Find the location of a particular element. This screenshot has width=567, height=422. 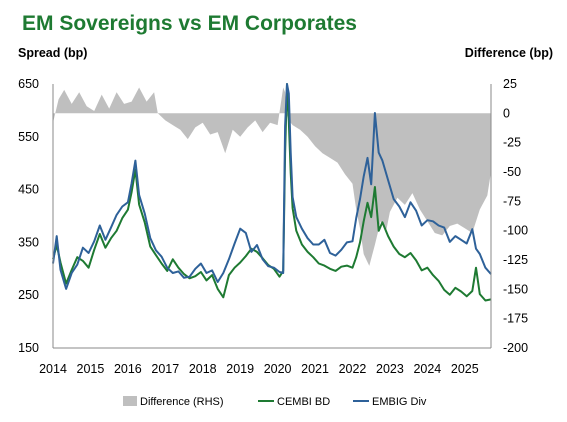

right-tick-label: 0 is located at coordinates (506, 113).